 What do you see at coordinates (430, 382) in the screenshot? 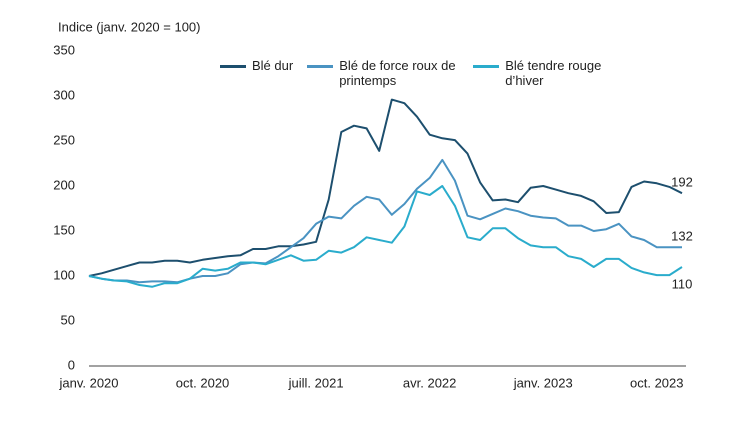
I see `x-tick-label: avr. 2022` at bounding box center [430, 382].